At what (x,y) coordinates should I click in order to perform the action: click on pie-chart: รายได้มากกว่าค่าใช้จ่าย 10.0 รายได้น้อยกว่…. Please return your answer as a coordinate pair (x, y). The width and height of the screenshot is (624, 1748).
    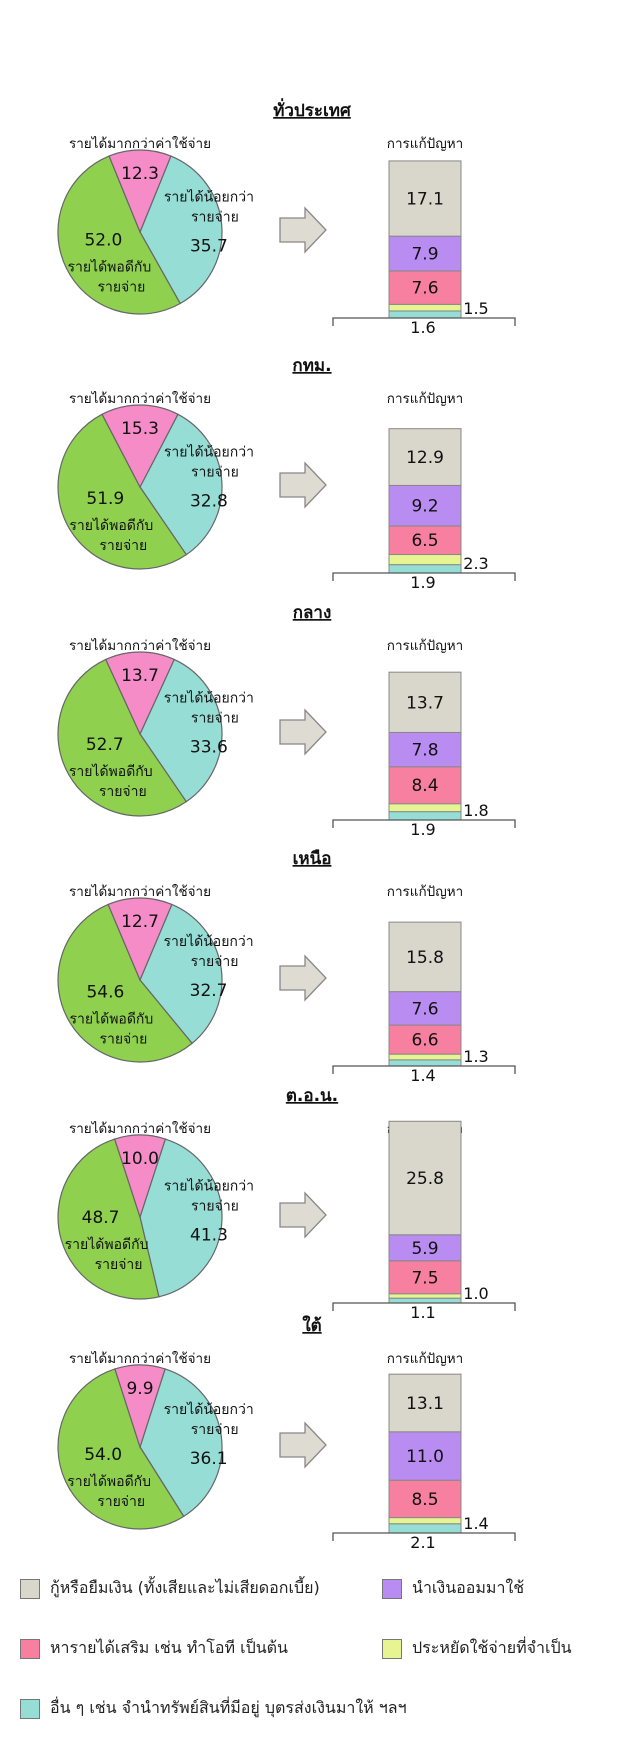
    Looking at the image, I should click on (155, 1210).